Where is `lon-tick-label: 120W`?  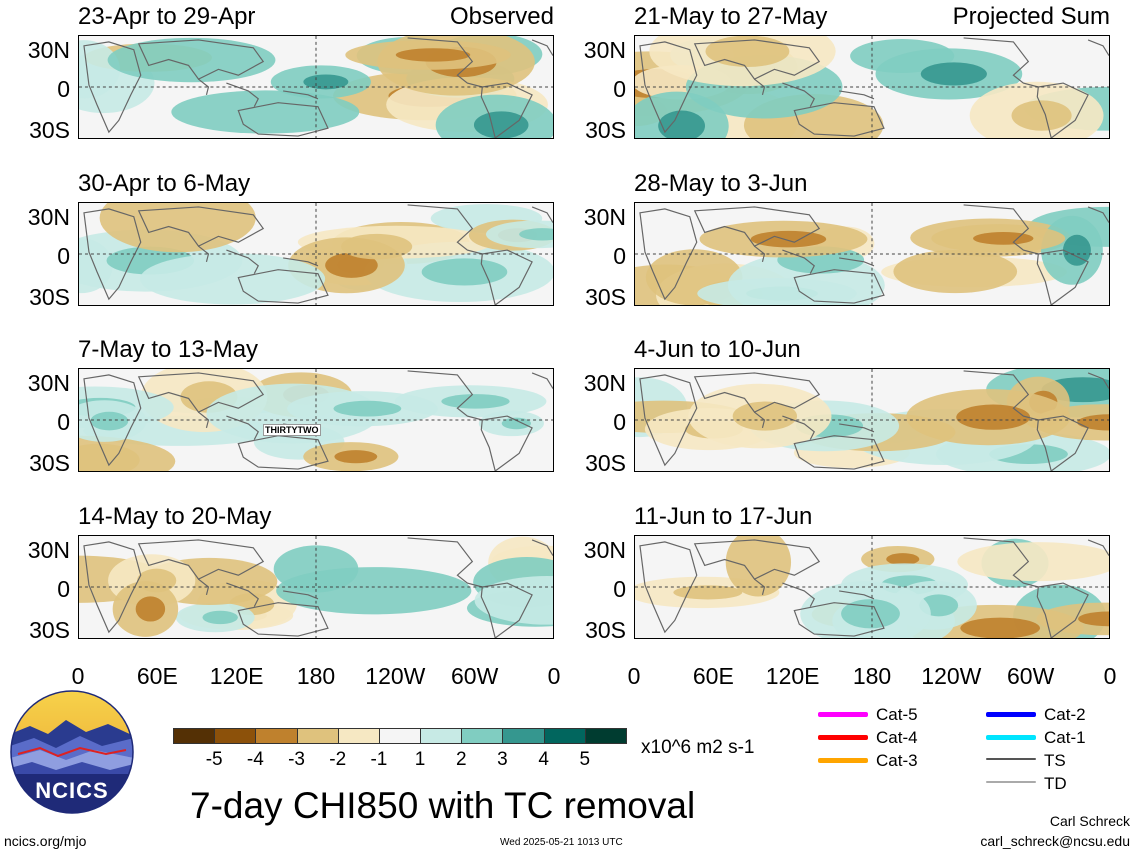 lon-tick-label: 120W is located at coordinates (395, 676).